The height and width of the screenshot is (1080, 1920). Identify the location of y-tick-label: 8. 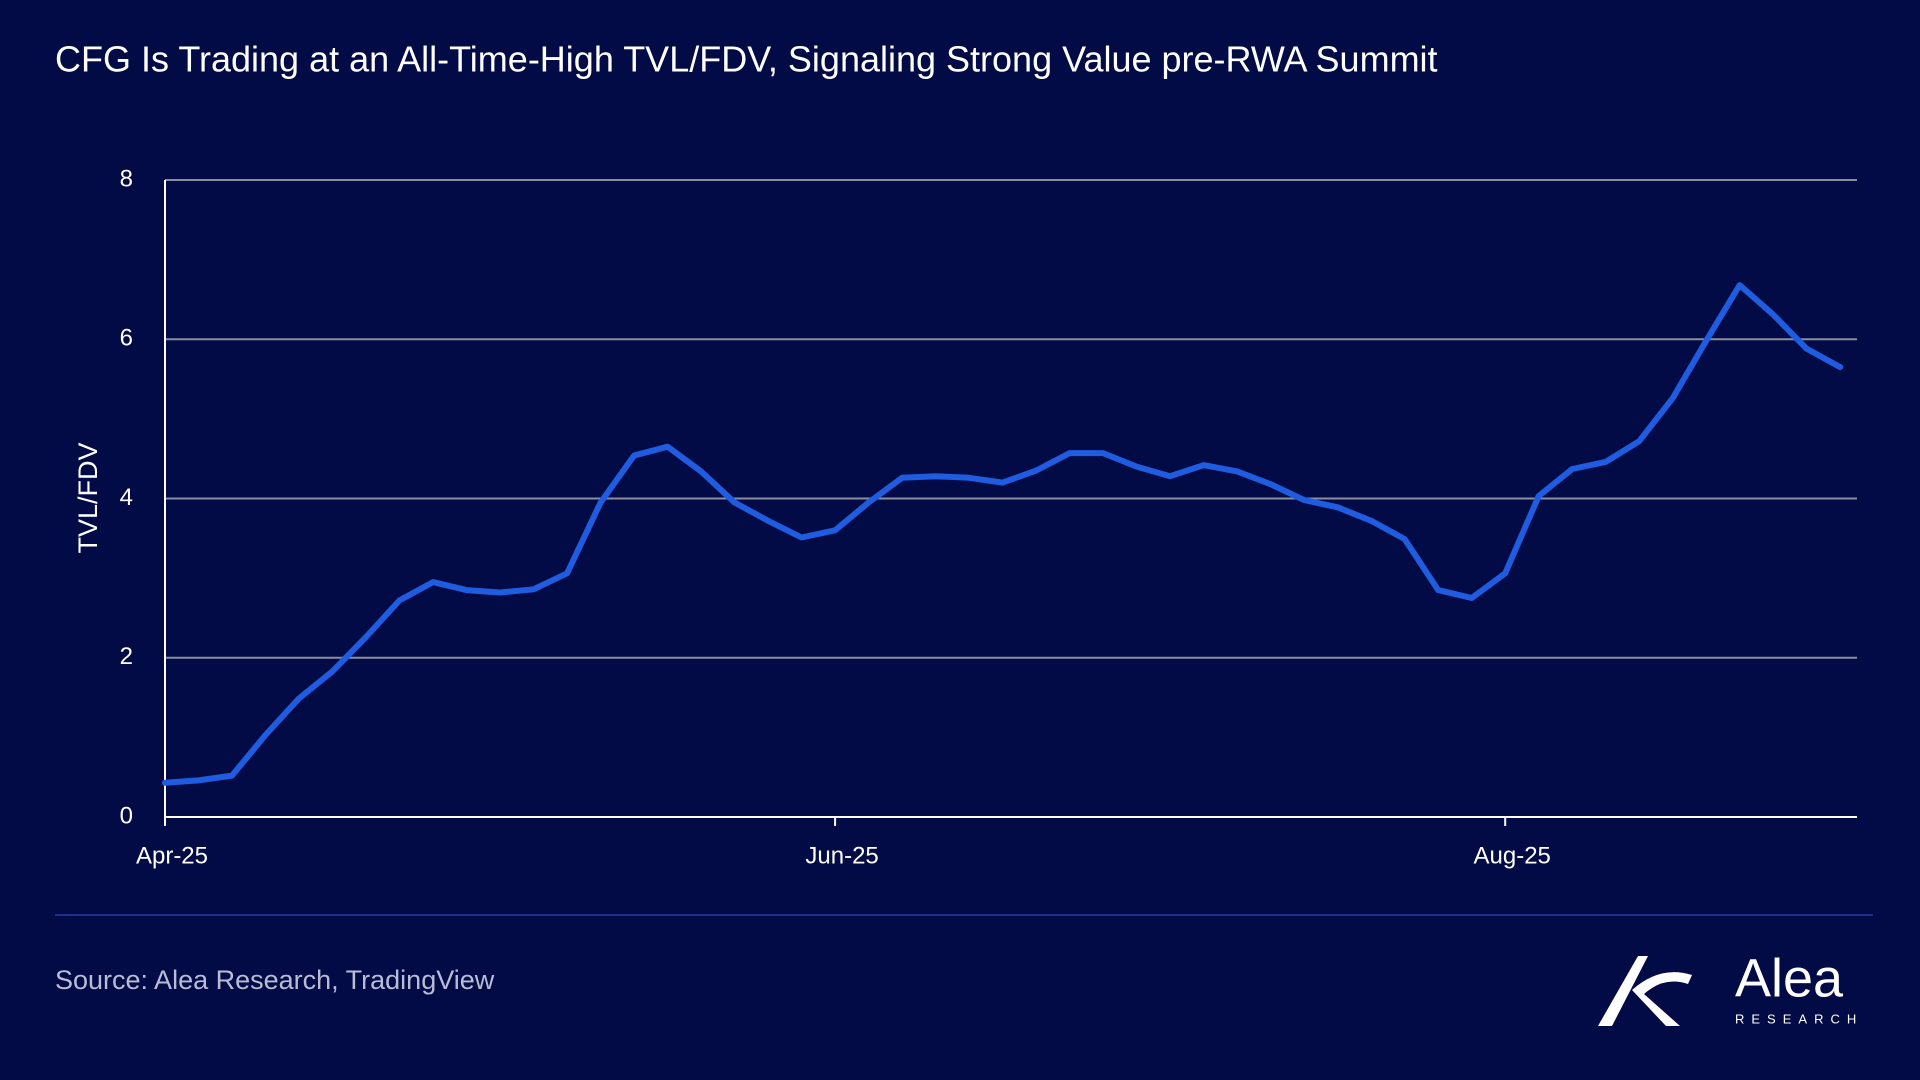
(126, 178).